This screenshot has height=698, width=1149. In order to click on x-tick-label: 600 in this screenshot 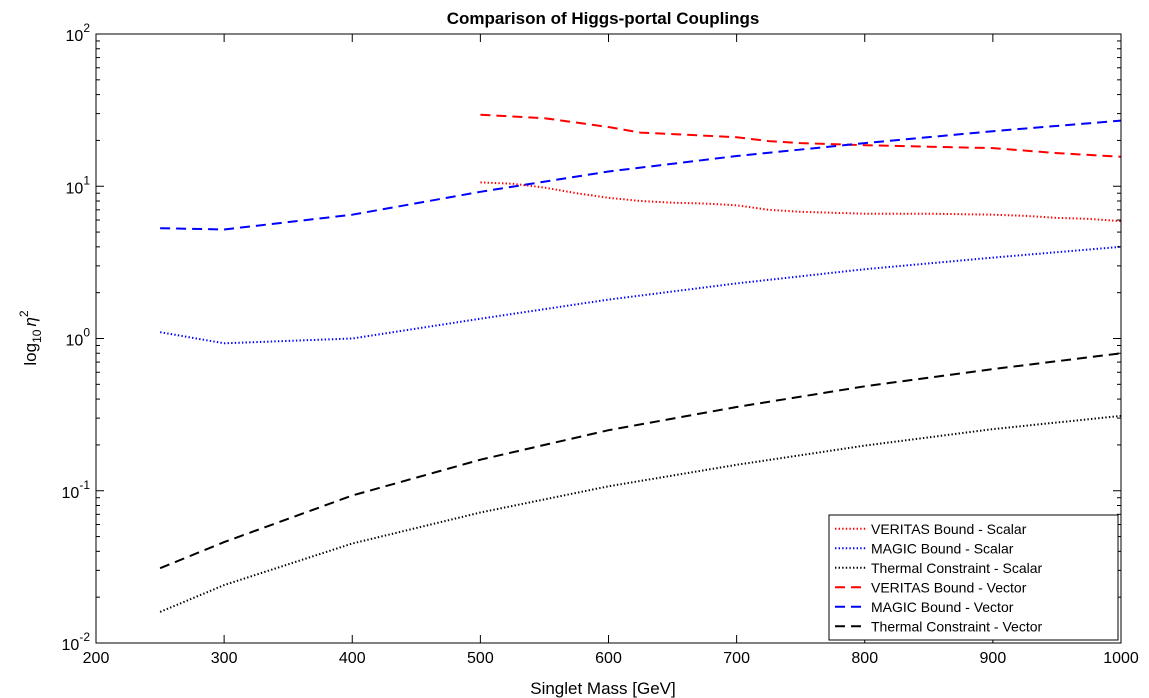, I will do `click(608, 658)`.